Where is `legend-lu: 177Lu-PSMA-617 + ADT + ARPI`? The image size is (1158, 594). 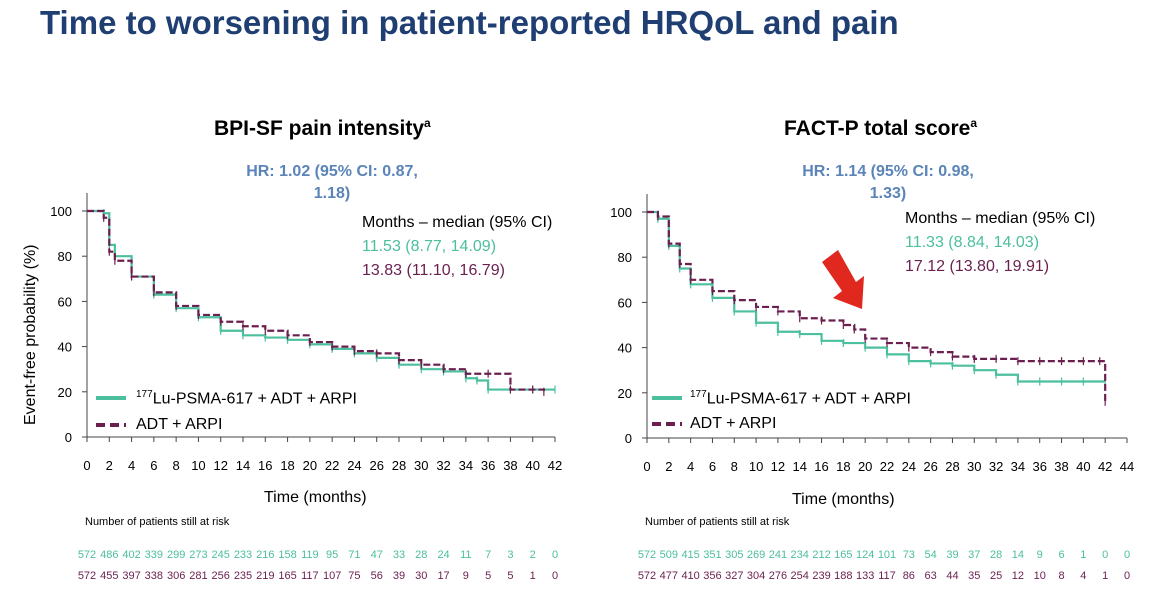
legend-lu: 177Lu-PSMA-617 + ADT + ARPI is located at coordinates (800, 398).